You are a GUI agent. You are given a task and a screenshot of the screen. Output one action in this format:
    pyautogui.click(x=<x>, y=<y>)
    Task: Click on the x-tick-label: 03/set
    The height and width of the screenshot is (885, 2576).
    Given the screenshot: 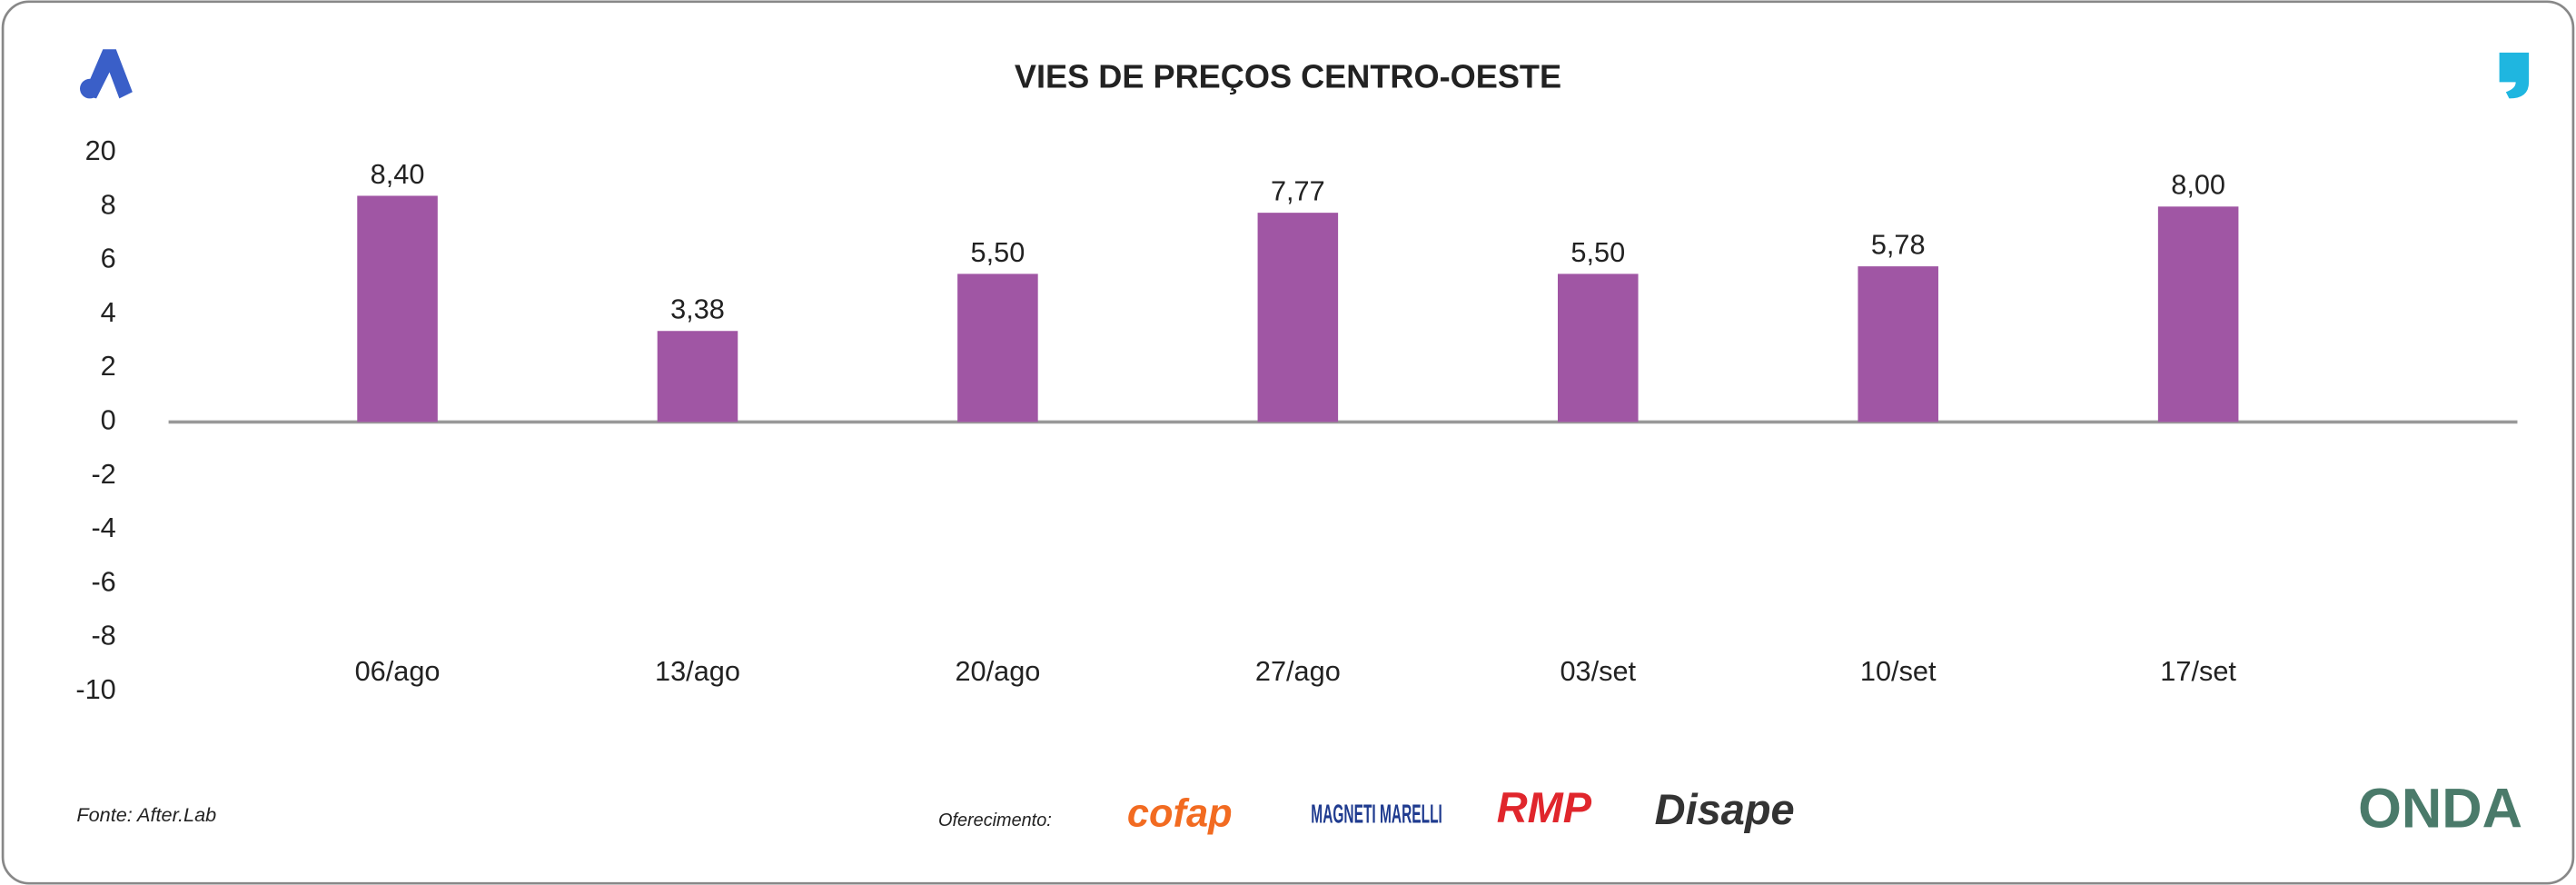 What is the action you would take?
    pyautogui.click(x=1598, y=671)
    